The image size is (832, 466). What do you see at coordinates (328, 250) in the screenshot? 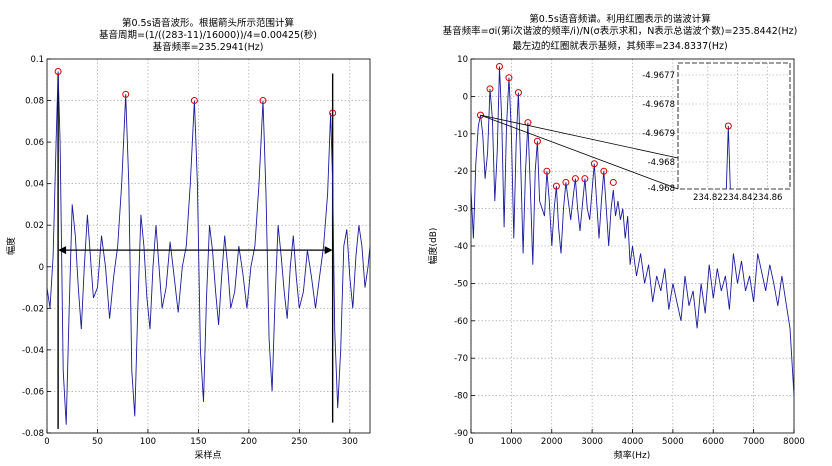
I see `arrow-head-right` at bounding box center [328, 250].